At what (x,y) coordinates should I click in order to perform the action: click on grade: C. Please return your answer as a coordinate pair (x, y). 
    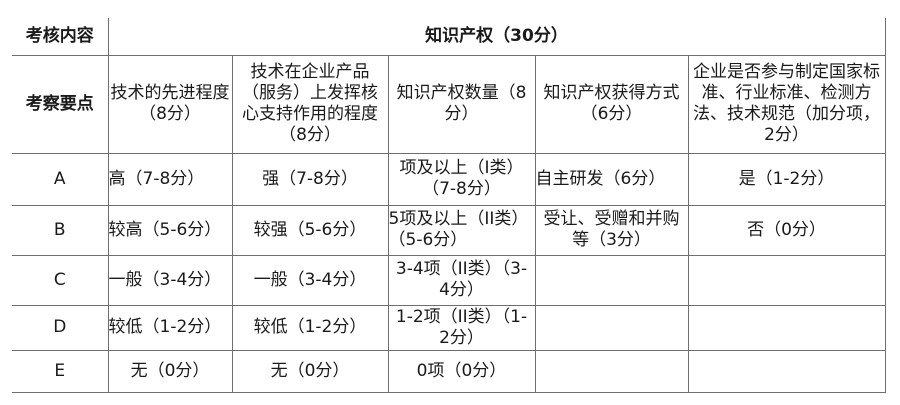
    Looking at the image, I should click on (60, 280).